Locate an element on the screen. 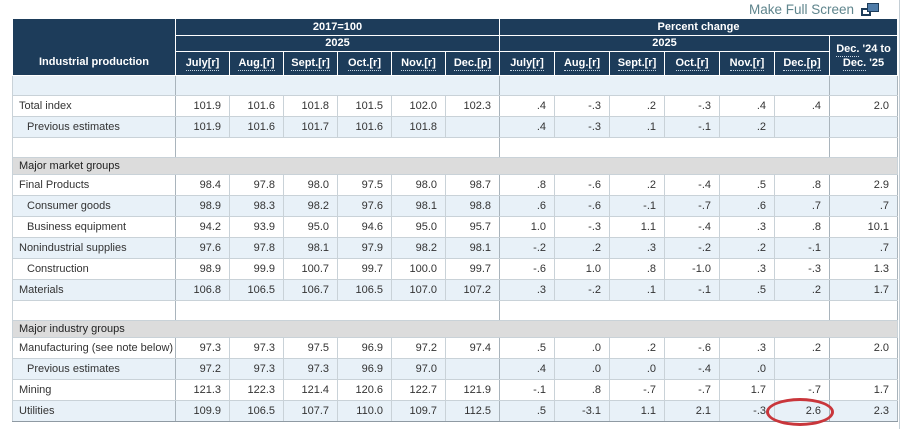 This screenshot has height=429, width=901. index-value-cell: 98.9 is located at coordinates (202, 269).